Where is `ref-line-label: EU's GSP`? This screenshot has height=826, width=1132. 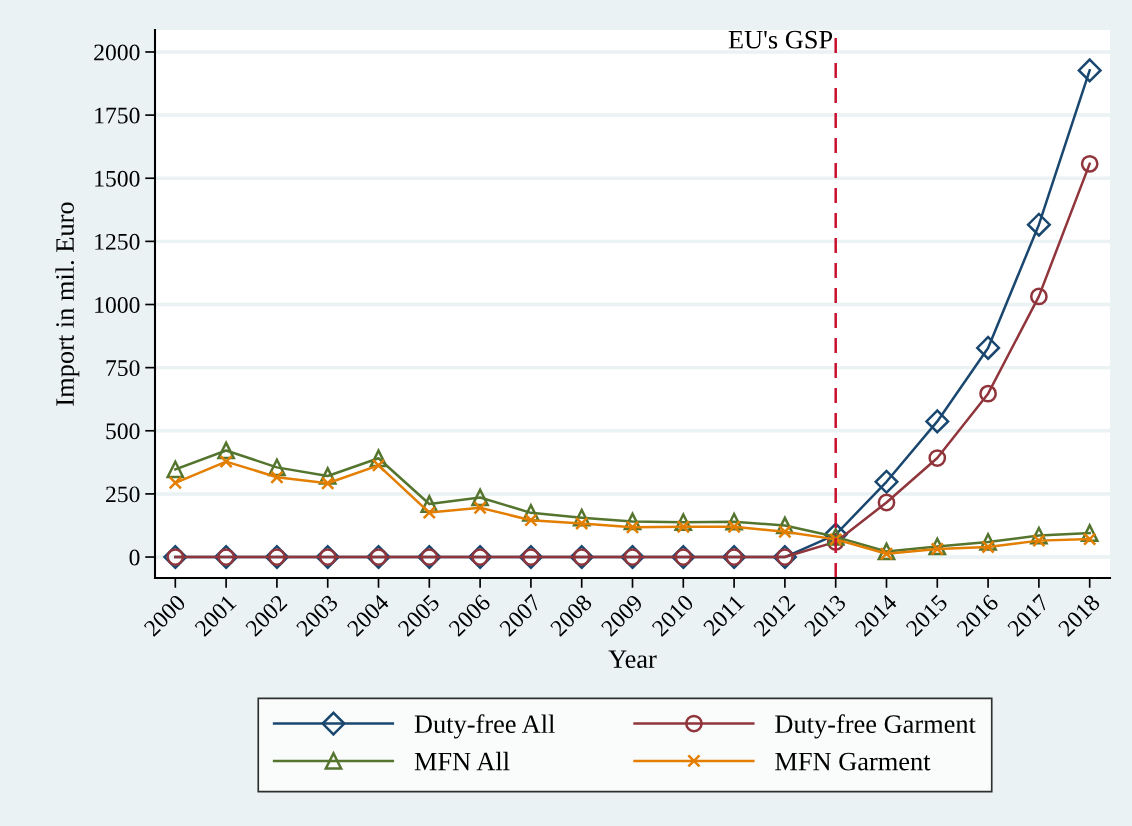 ref-line-label: EU's GSP is located at coordinates (780, 39).